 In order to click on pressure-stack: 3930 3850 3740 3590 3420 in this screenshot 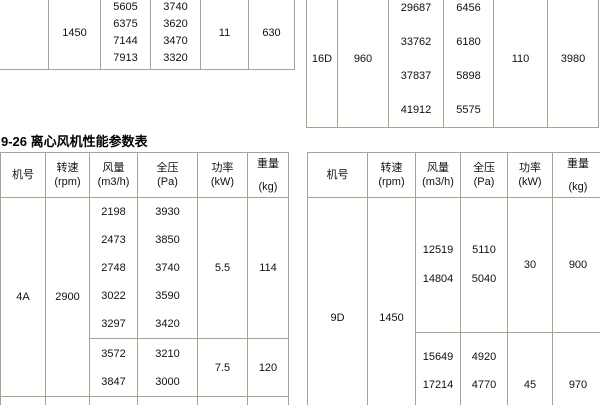, I will do `click(167, 268)`.